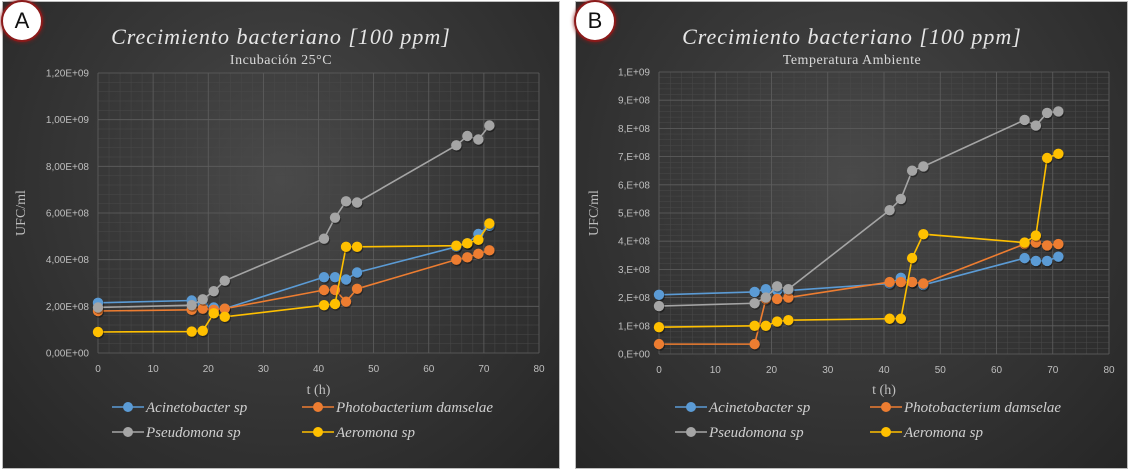  I want to click on chart-subtitle: Temperatura Ambiente, so click(852, 60).